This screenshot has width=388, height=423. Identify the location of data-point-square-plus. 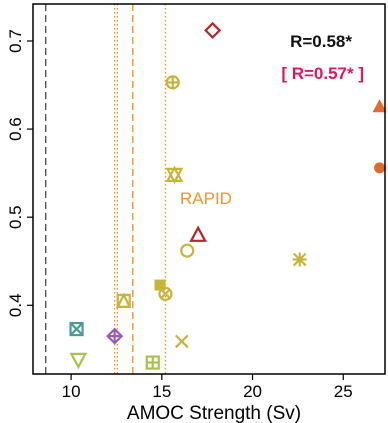
(152, 362).